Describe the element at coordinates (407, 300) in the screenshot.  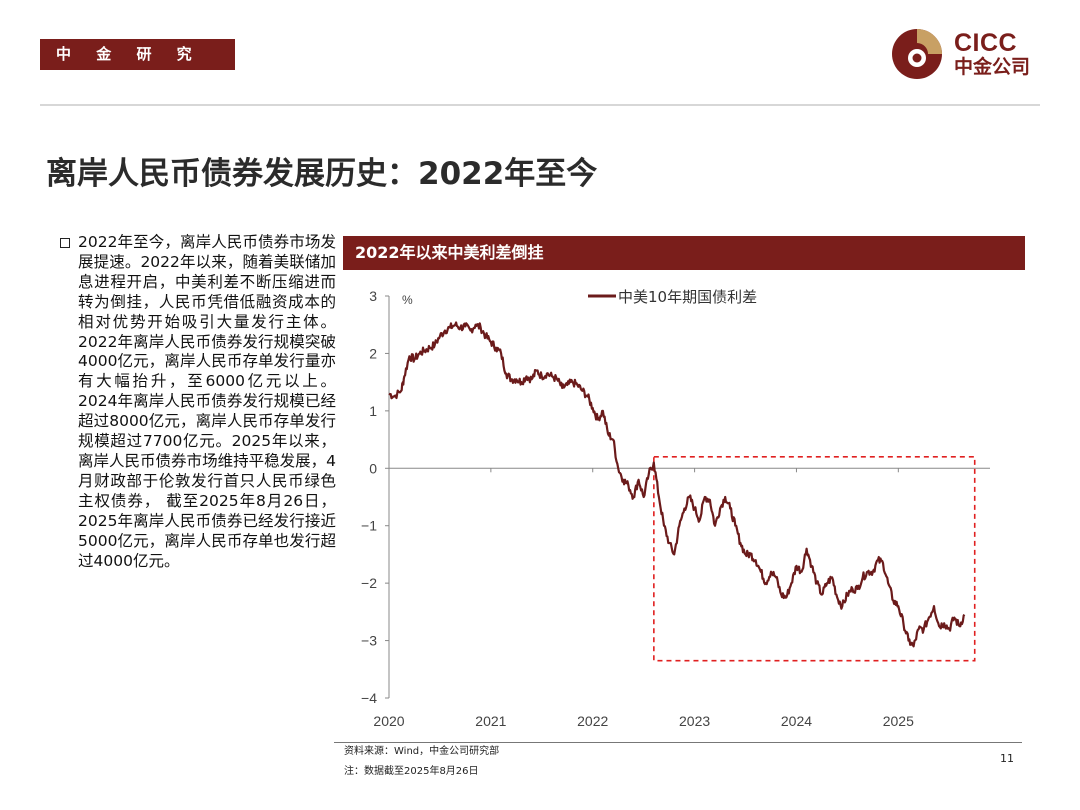
I see `y-unit-label: %` at that location.